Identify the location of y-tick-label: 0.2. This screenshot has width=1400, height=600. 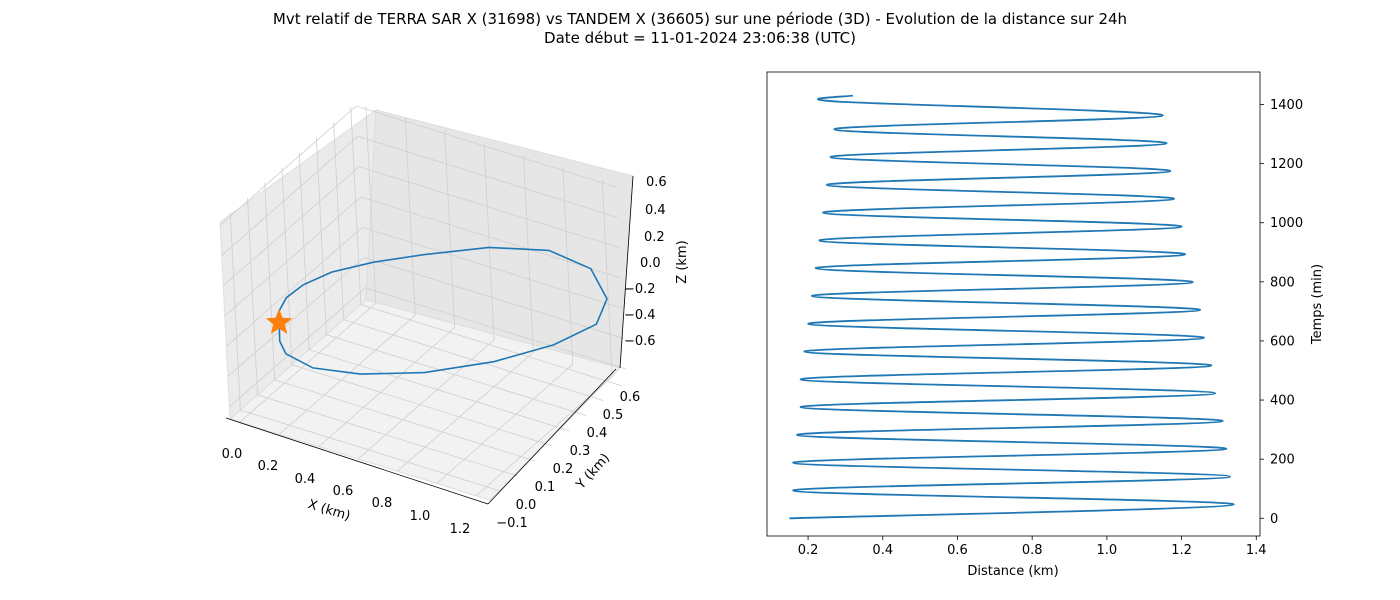
(563, 469).